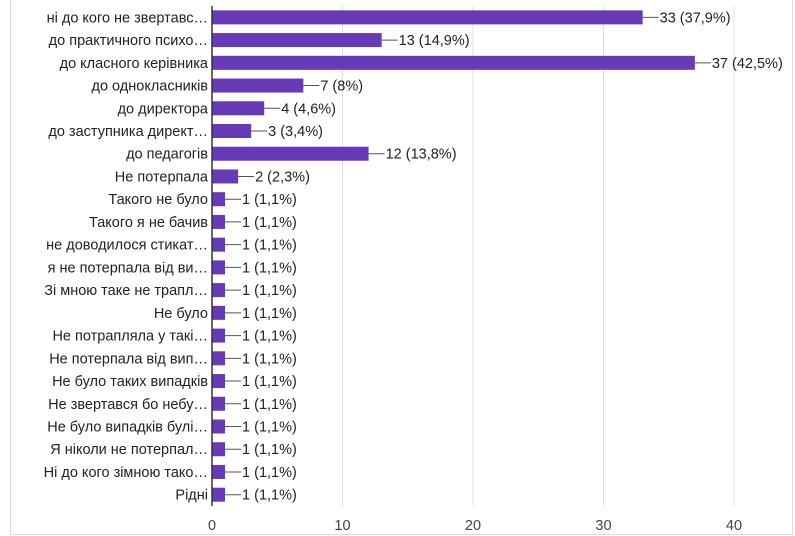 Image resolution: width=795 pixels, height=536 pixels. What do you see at coordinates (162, 177) in the screenshot?
I see `category-label: Не потерпала` at bounding box center [162, 177].